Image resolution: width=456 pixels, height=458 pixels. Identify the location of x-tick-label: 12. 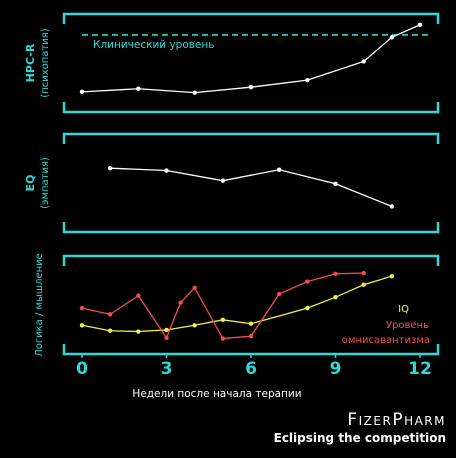
(420, 369).